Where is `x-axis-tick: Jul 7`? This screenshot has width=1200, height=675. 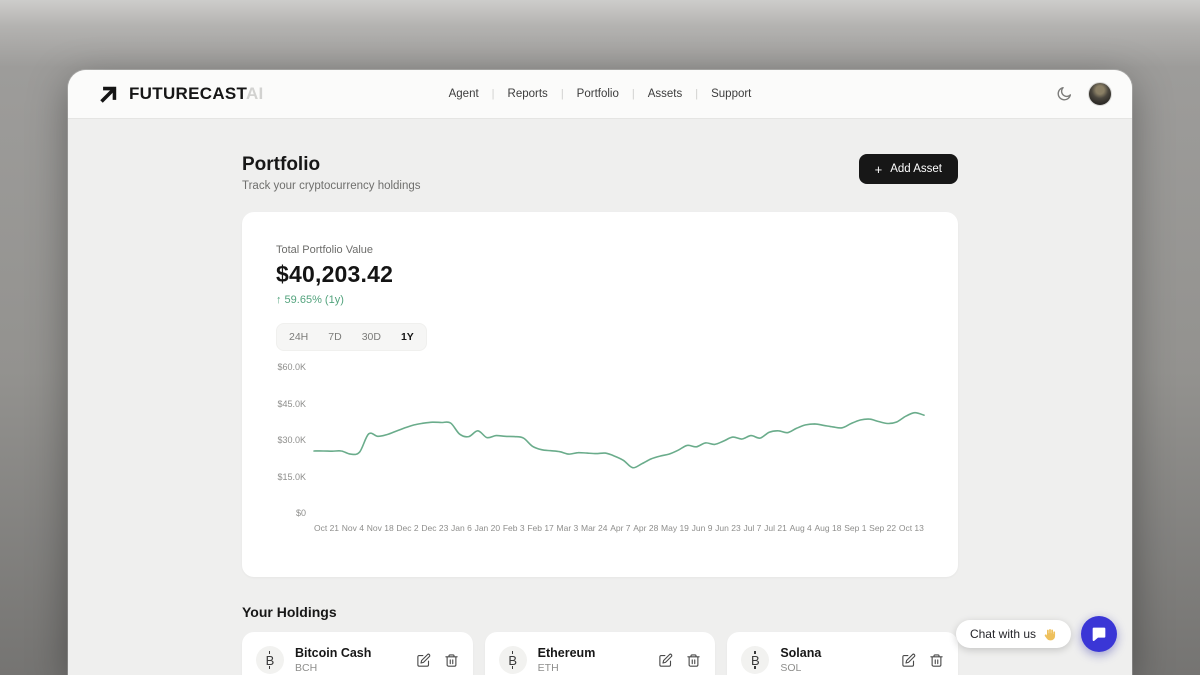
x-axis-tick: Jul 7 is located at coordinates (752, 528).